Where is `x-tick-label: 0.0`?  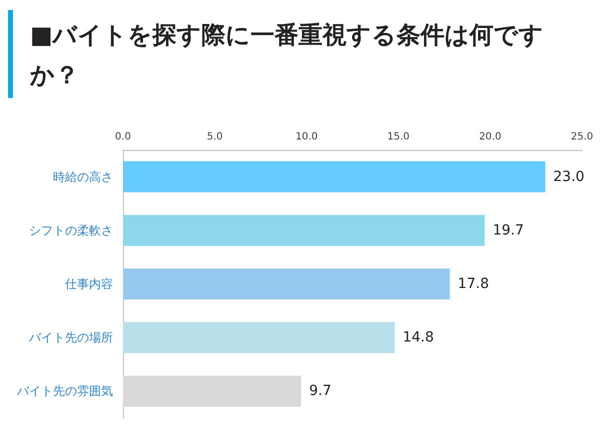
x-tick-label: 0.0 is located at coordinates (123, 137).